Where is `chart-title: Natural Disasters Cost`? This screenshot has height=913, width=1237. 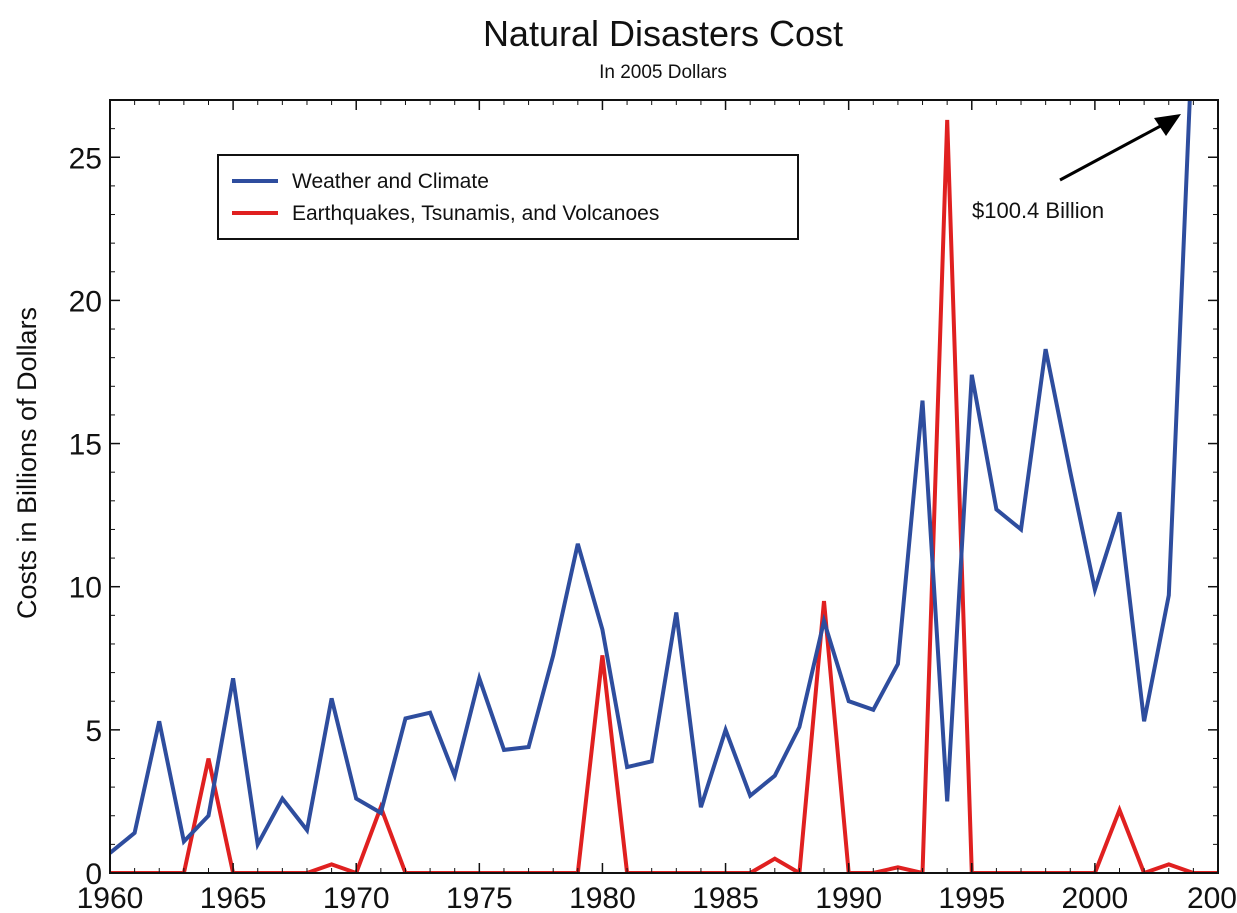 chart-title: Natural Disasters Cost is located at coordinates (663, 33).